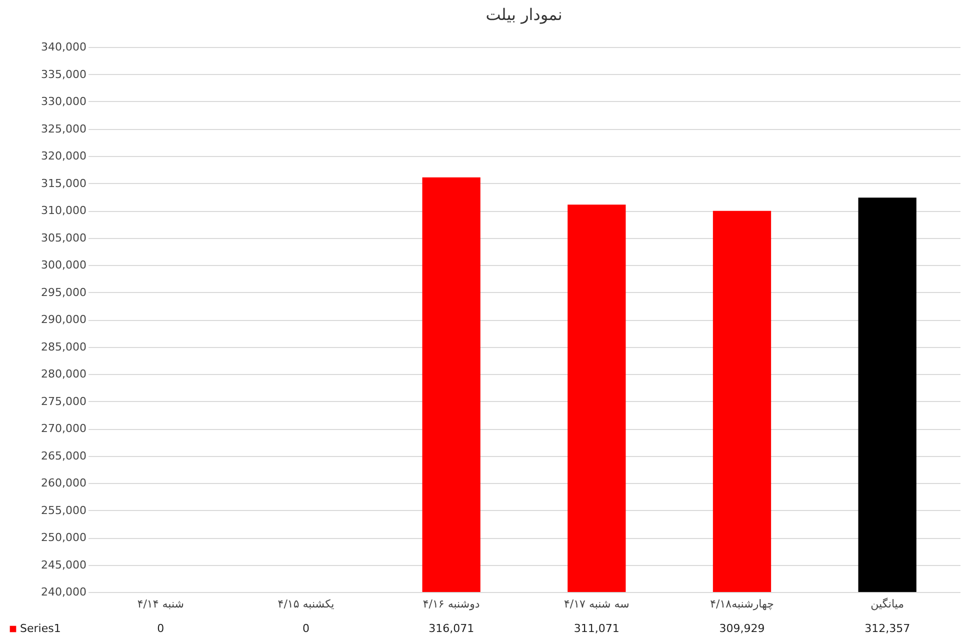  What do you see at coordinates (742, 604) in the screenshot?
I see `x-tick-label: چهارشنبه۴/۱۸` at bounding box center [742, 604].